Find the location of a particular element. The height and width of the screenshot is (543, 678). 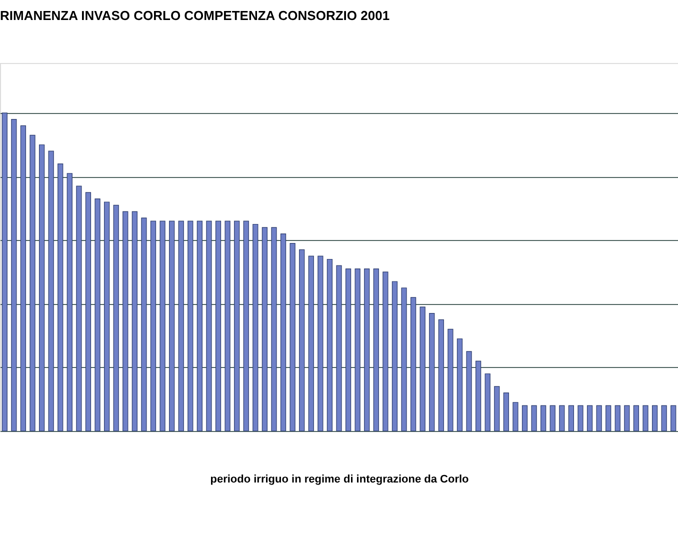

chart-title: RIMANENZA INVASO CORLO COMPETENZA CONSORZIO 2001 is located at coordinates (195, 15).